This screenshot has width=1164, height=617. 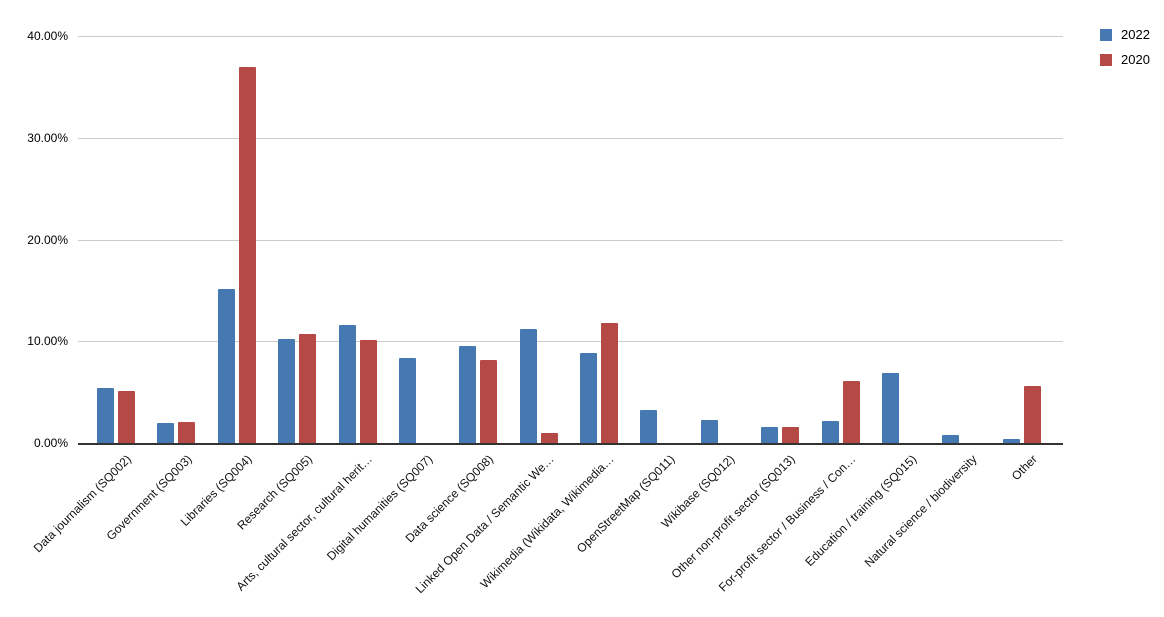 What do you see at coordinates (47, 36) in the screenshot?
I see `y-axis-tick-label: 40.00%` at bounding box center [47, 36].